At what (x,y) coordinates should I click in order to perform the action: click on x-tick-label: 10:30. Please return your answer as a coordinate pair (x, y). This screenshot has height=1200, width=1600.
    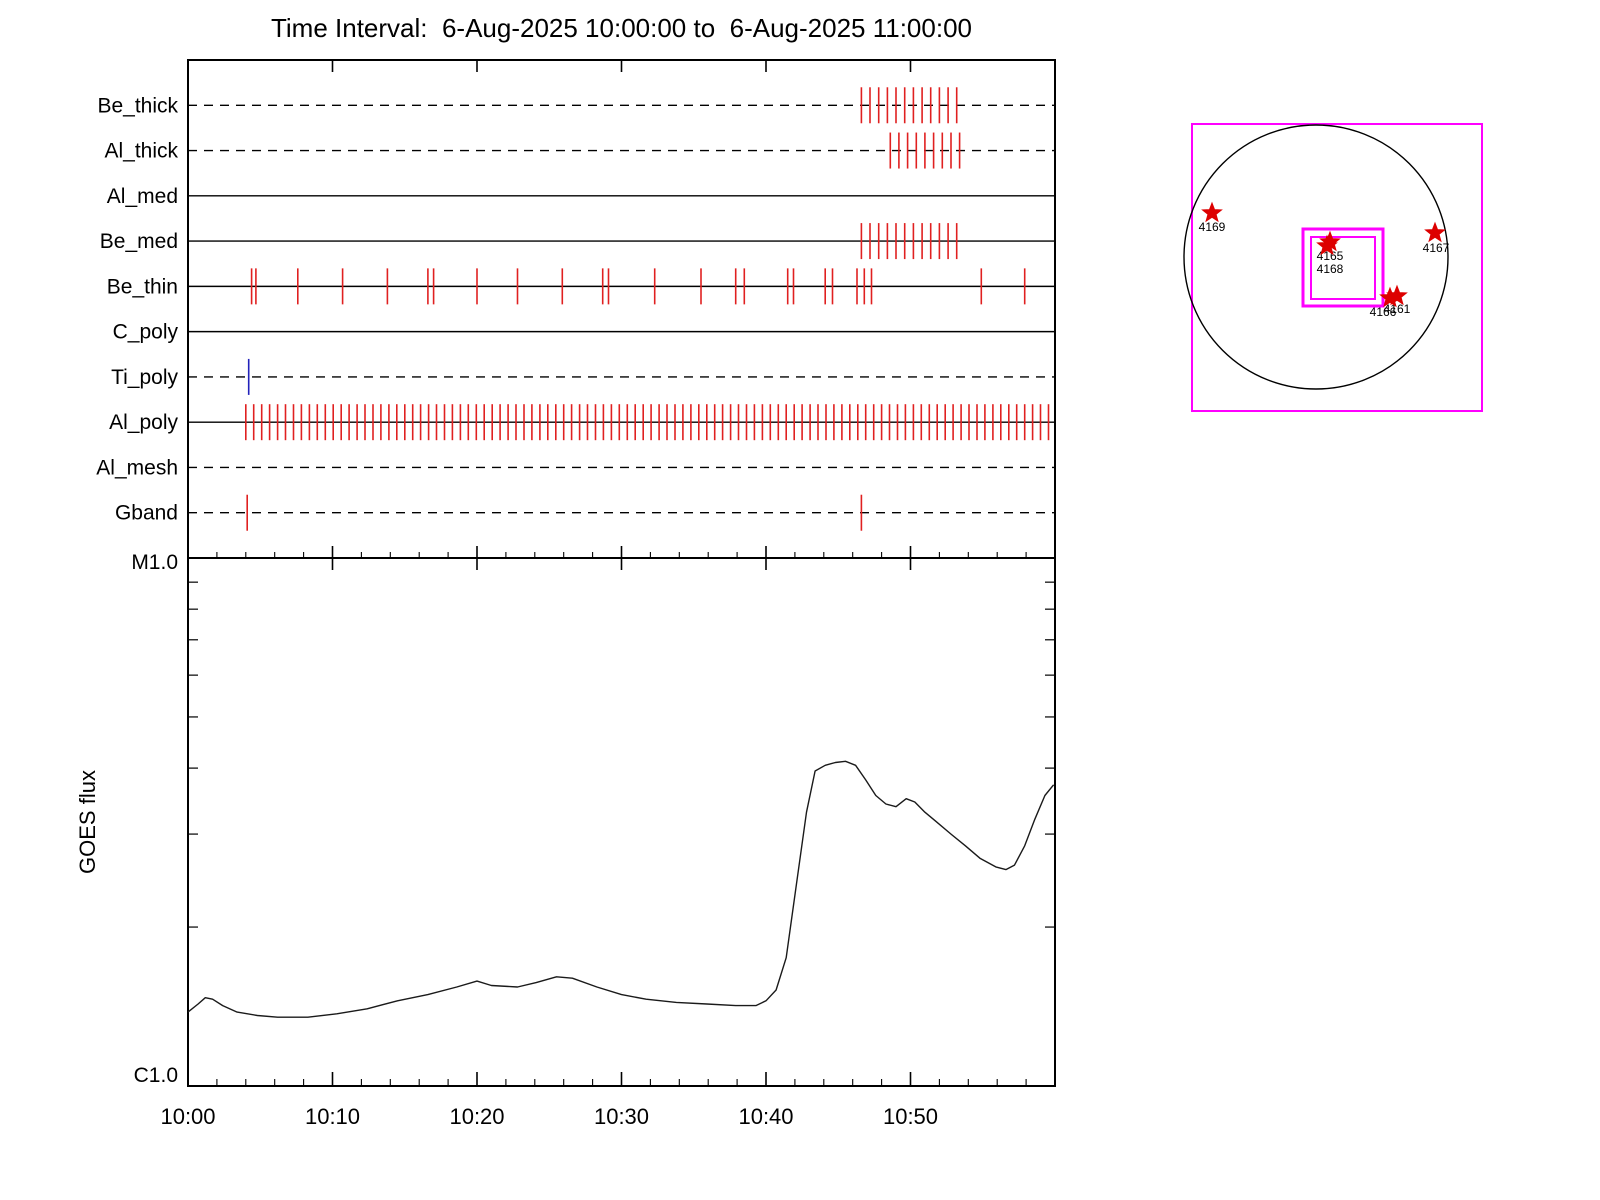
    Looking at the image, I should click on (621, 1116).